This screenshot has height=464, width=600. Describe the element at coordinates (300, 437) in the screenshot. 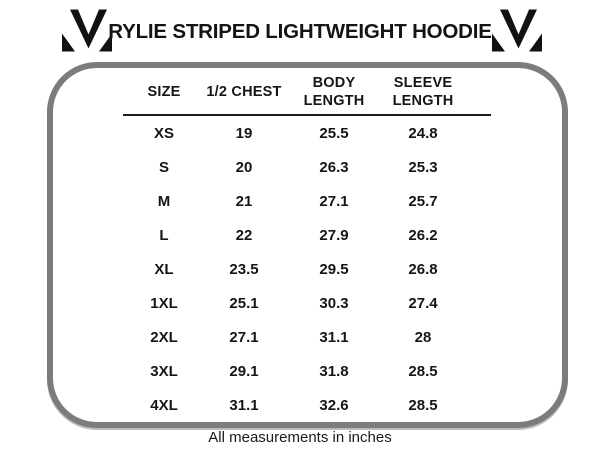

I see `measurements-note: All measurements in inches` at that location.